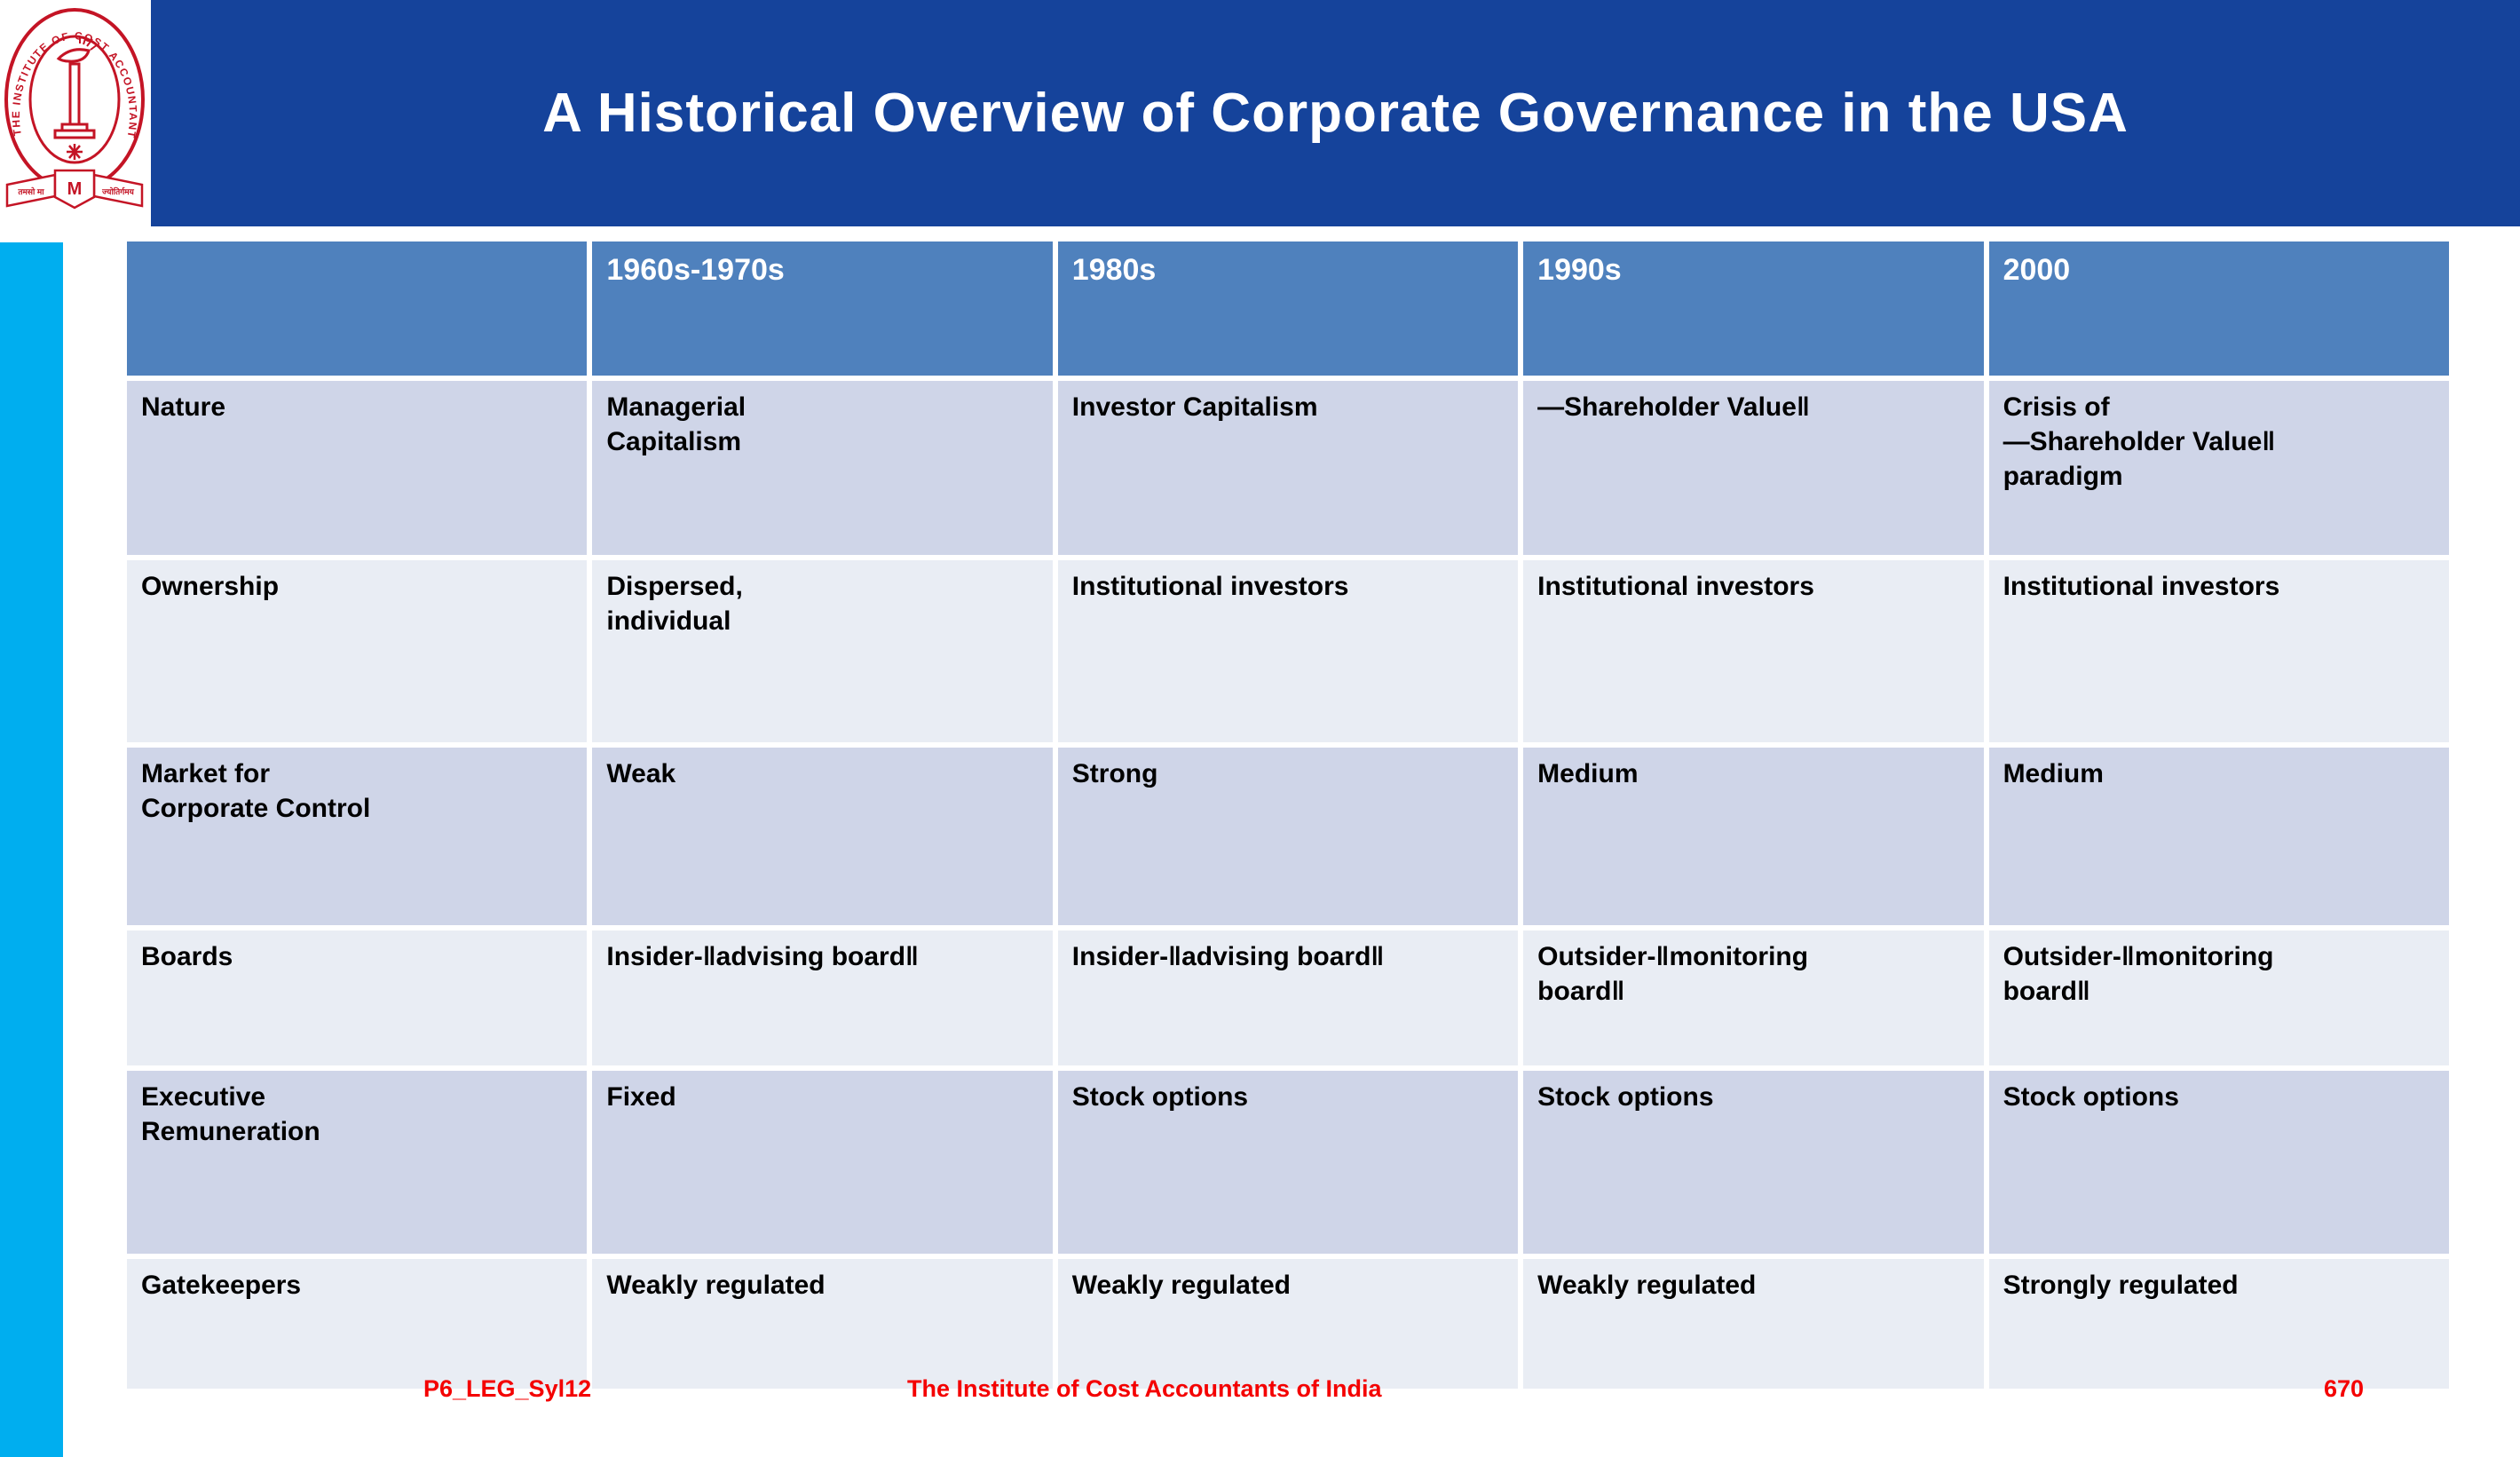 The height and width of the screenshot is (1457, 2520). Describe the element at coordinates (2219, 1324) in the screenshot. I see `table-cell: Strongly regulated` at that location.